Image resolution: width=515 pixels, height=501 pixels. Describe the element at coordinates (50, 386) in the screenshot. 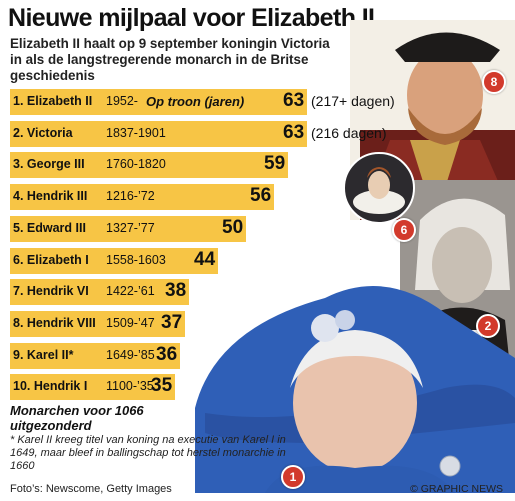

I see `bar-label: 10. Hendrik I` at that location.